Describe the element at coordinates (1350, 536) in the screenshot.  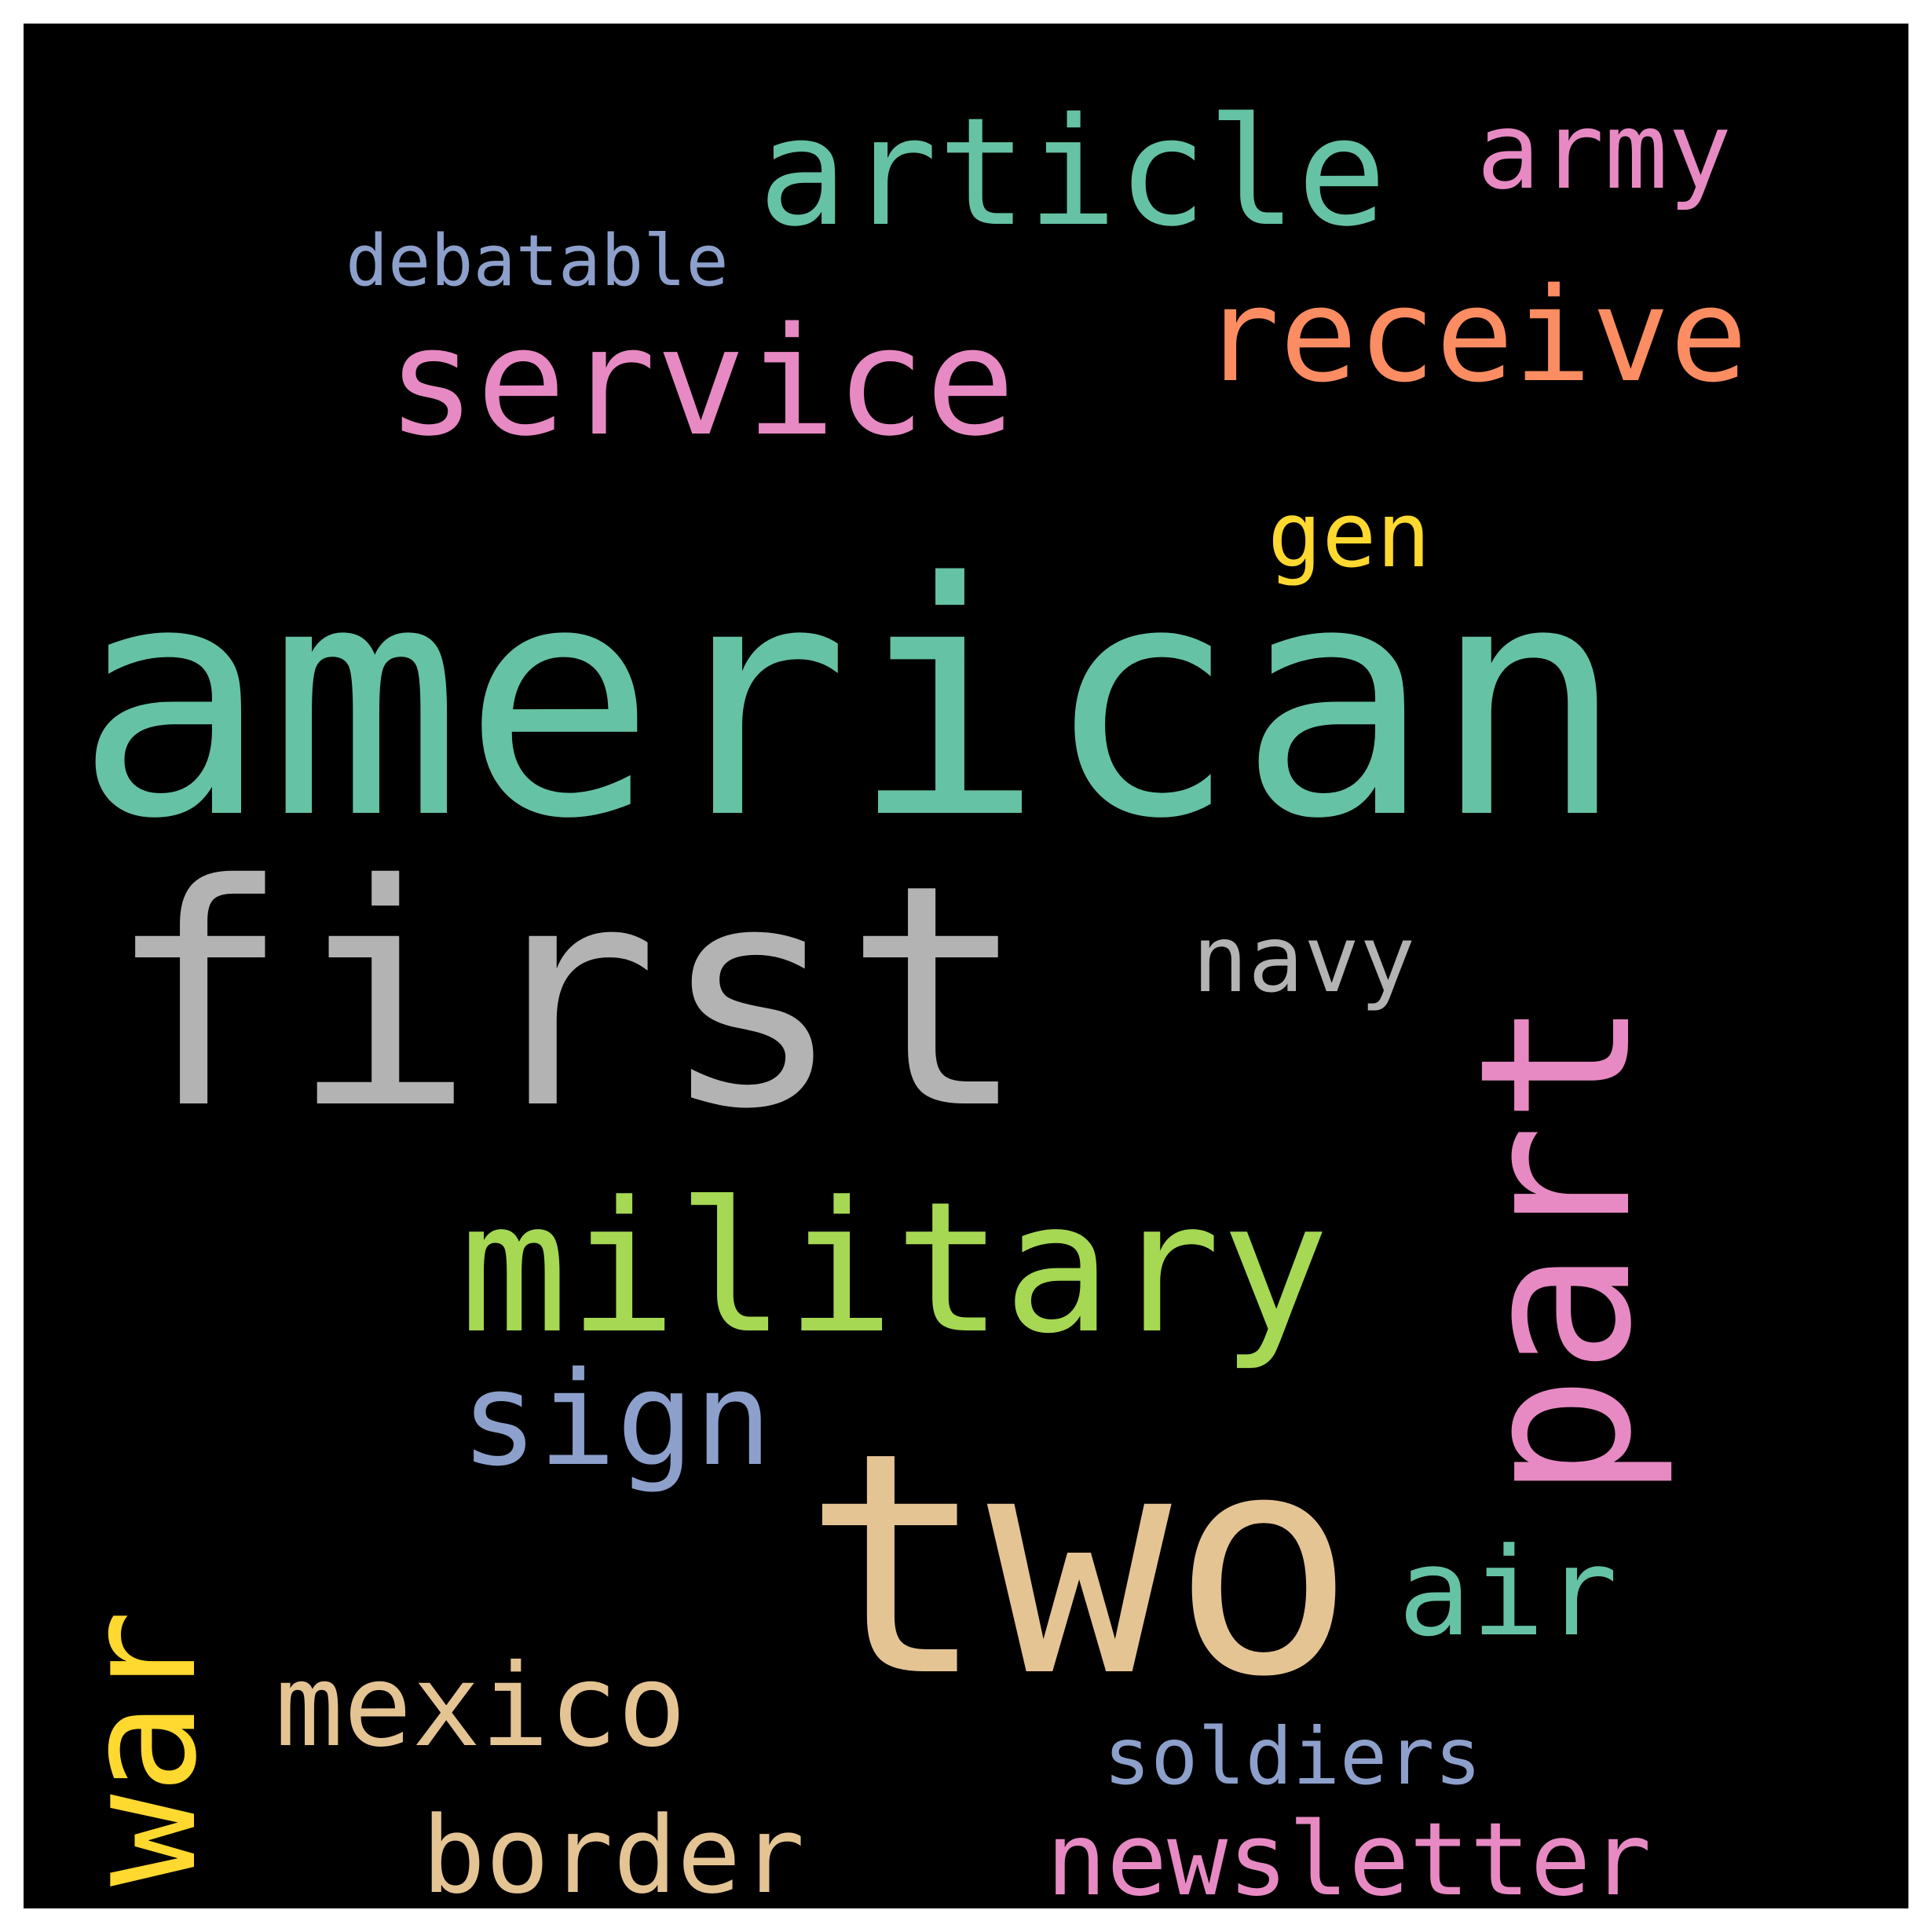
I see `word-gen: gen` at that location.